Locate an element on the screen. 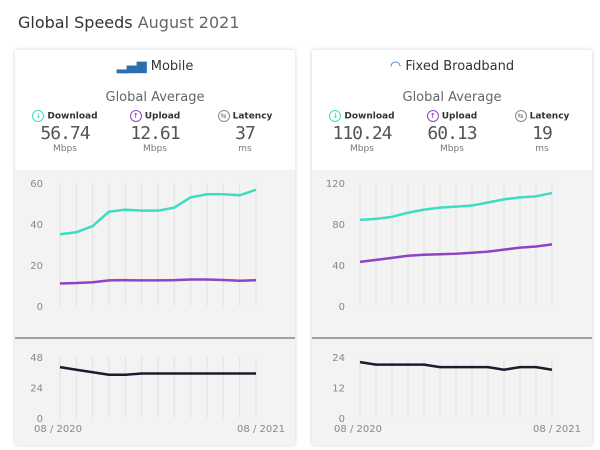 The width and height of the screenshot is (600, 450). metric-value: 56.74 is located at coordinates (65, 133).